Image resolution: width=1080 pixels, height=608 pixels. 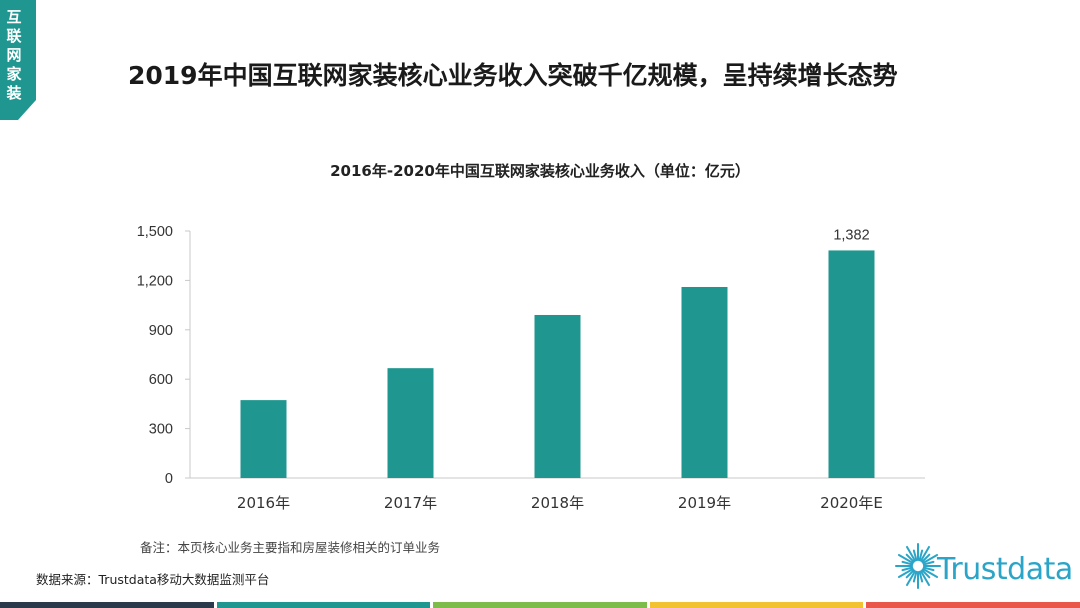 I want to click on x-tick-label: 2019年, so click(x=704, y=503).